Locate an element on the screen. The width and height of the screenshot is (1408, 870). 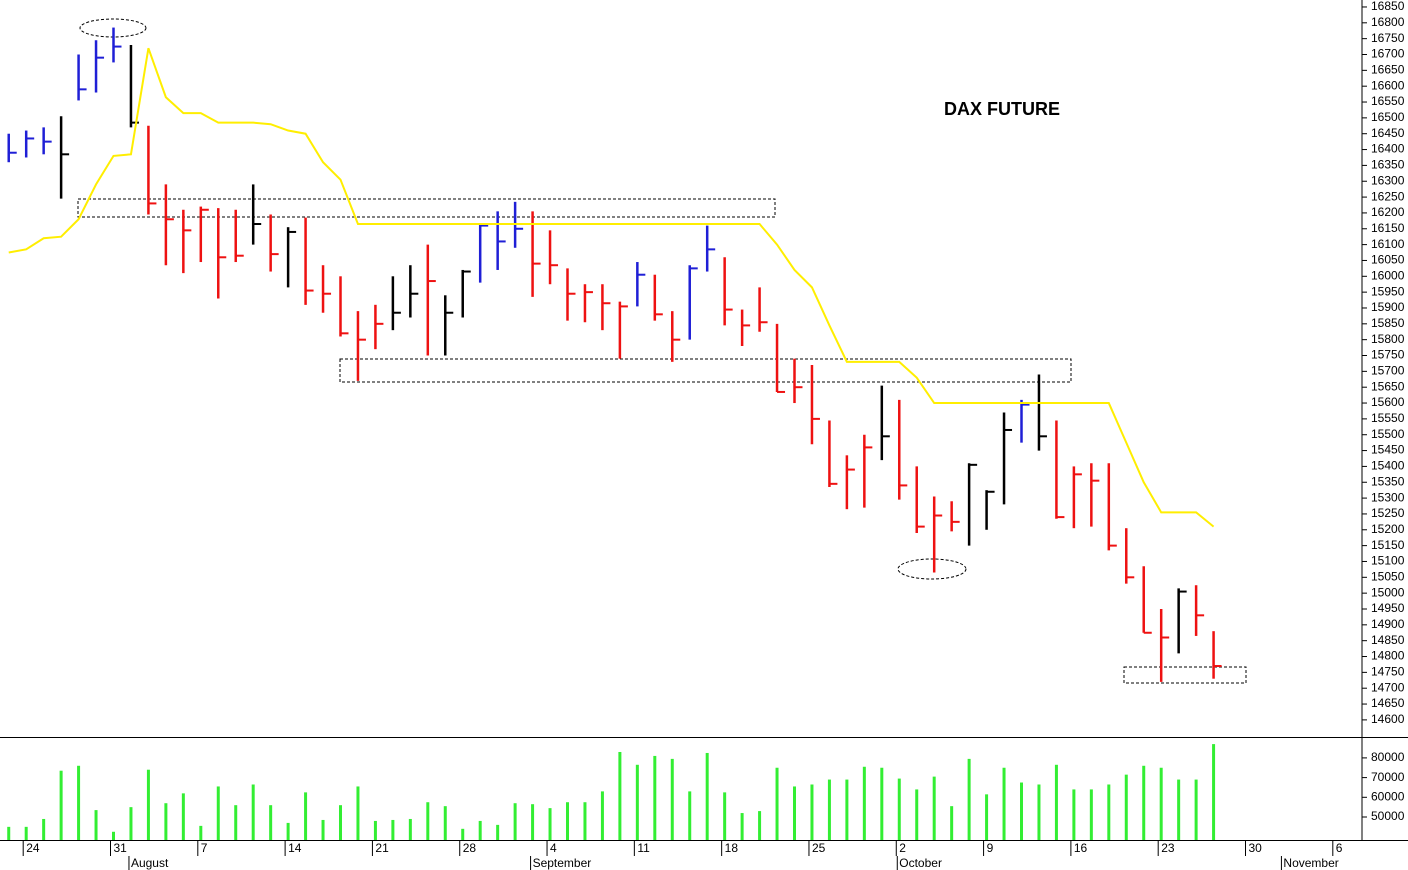
y-tick-label: 15600 is located at coordinates (1388, 402).